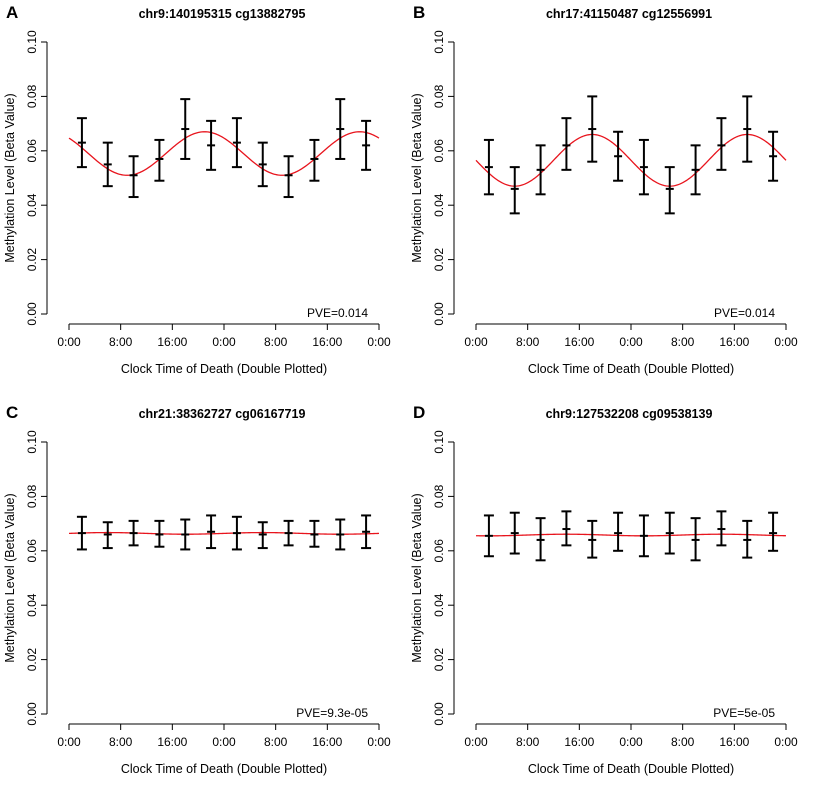  I want to click on panel-letter: A, so click(12, 12).